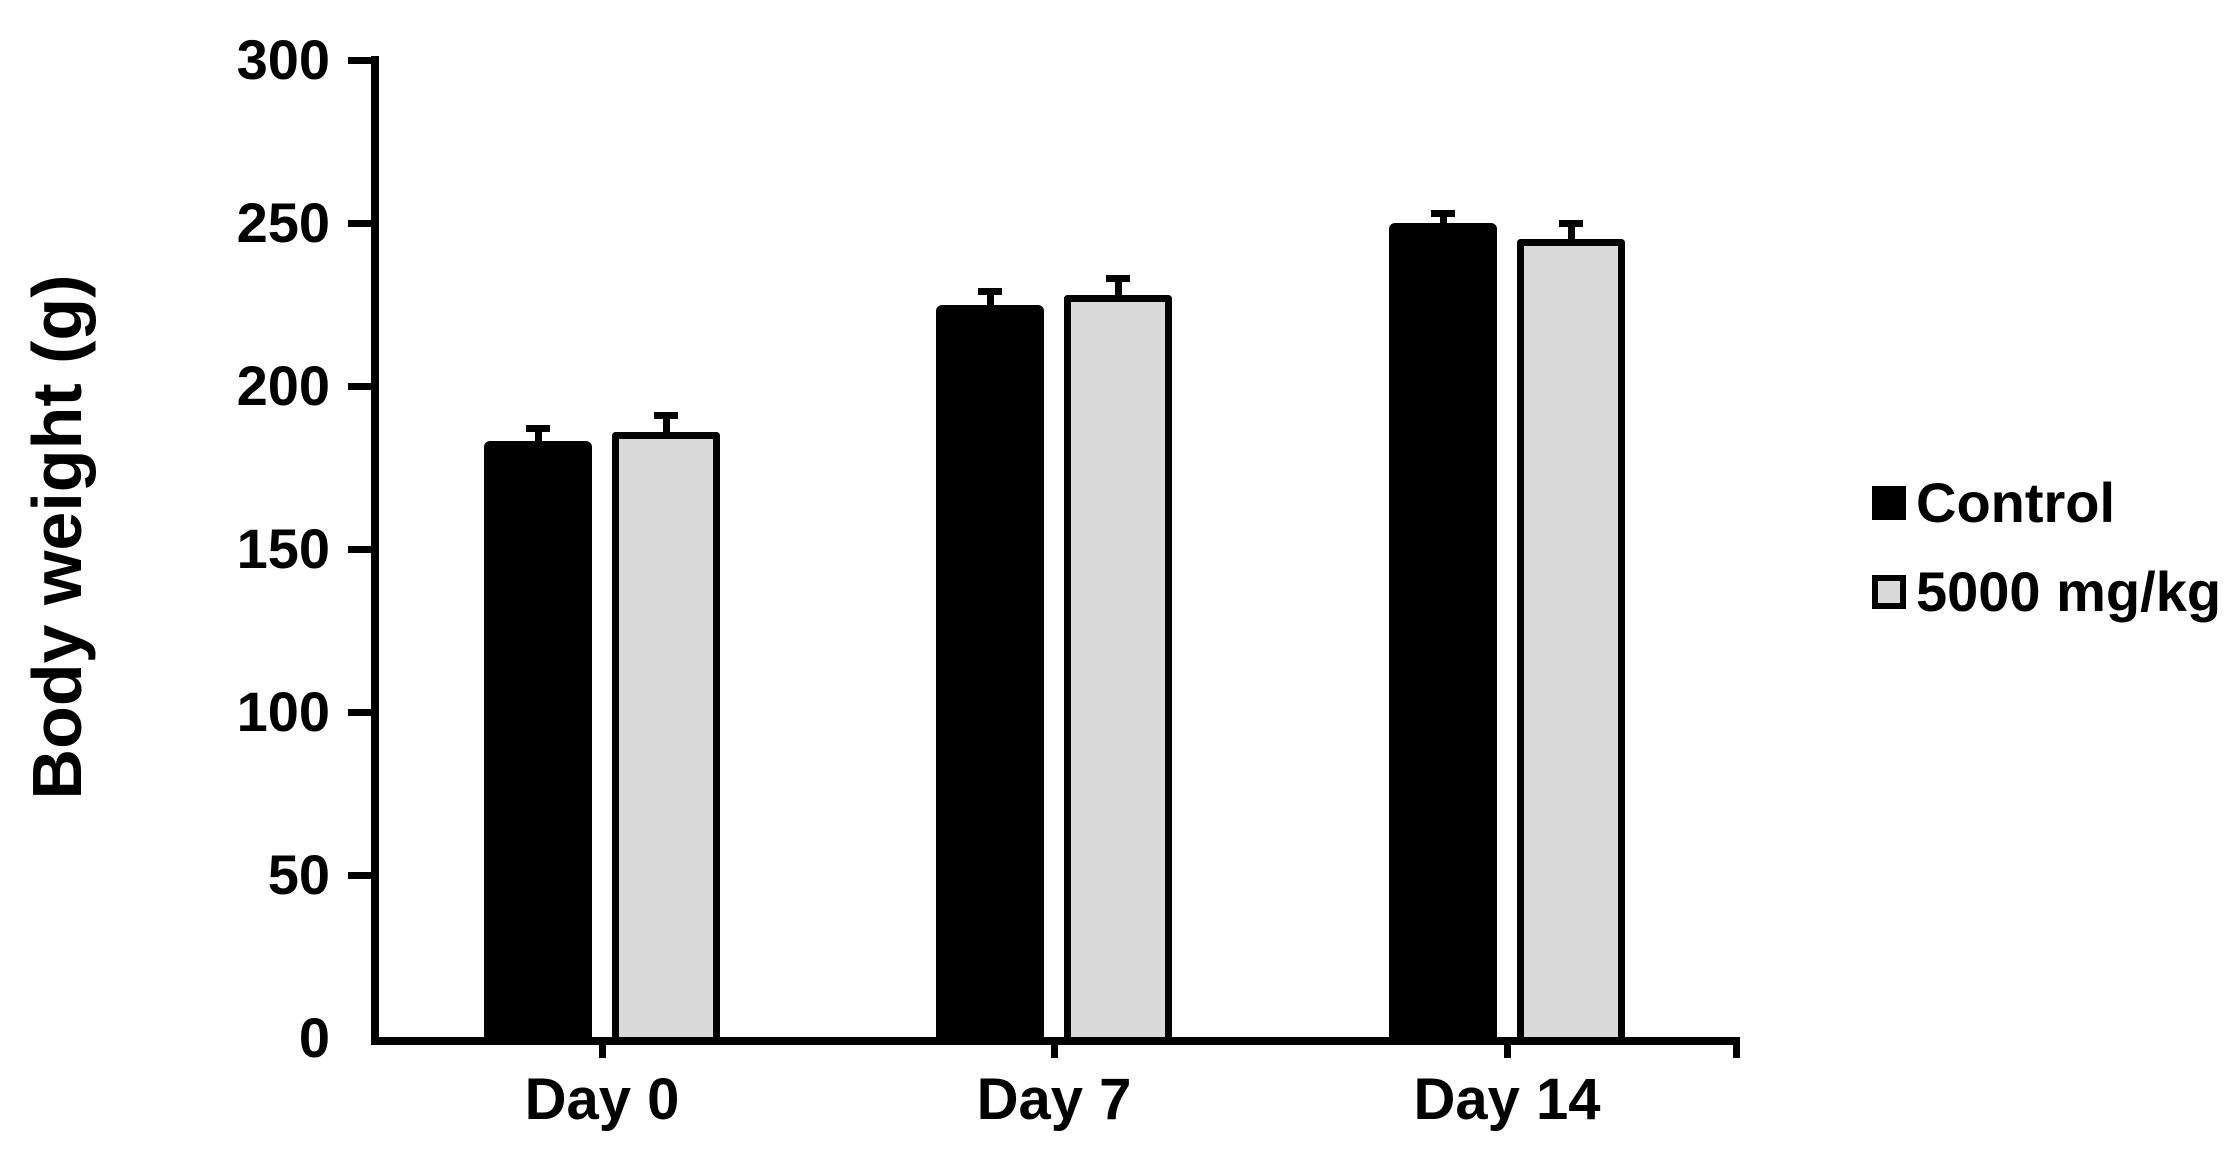 The width and height of the screenshot is (2235, 1160). What do you see at coordinates (2046, 547) in the screenshot?
I see `legend: Control 5000 mg/kg` at bounding box center [2046, 547].